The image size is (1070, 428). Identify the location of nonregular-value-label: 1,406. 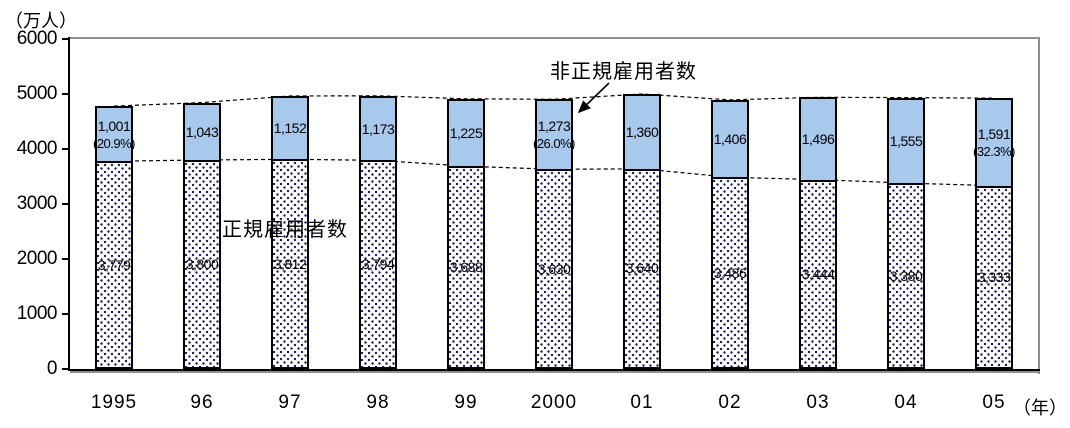
(730, 139).